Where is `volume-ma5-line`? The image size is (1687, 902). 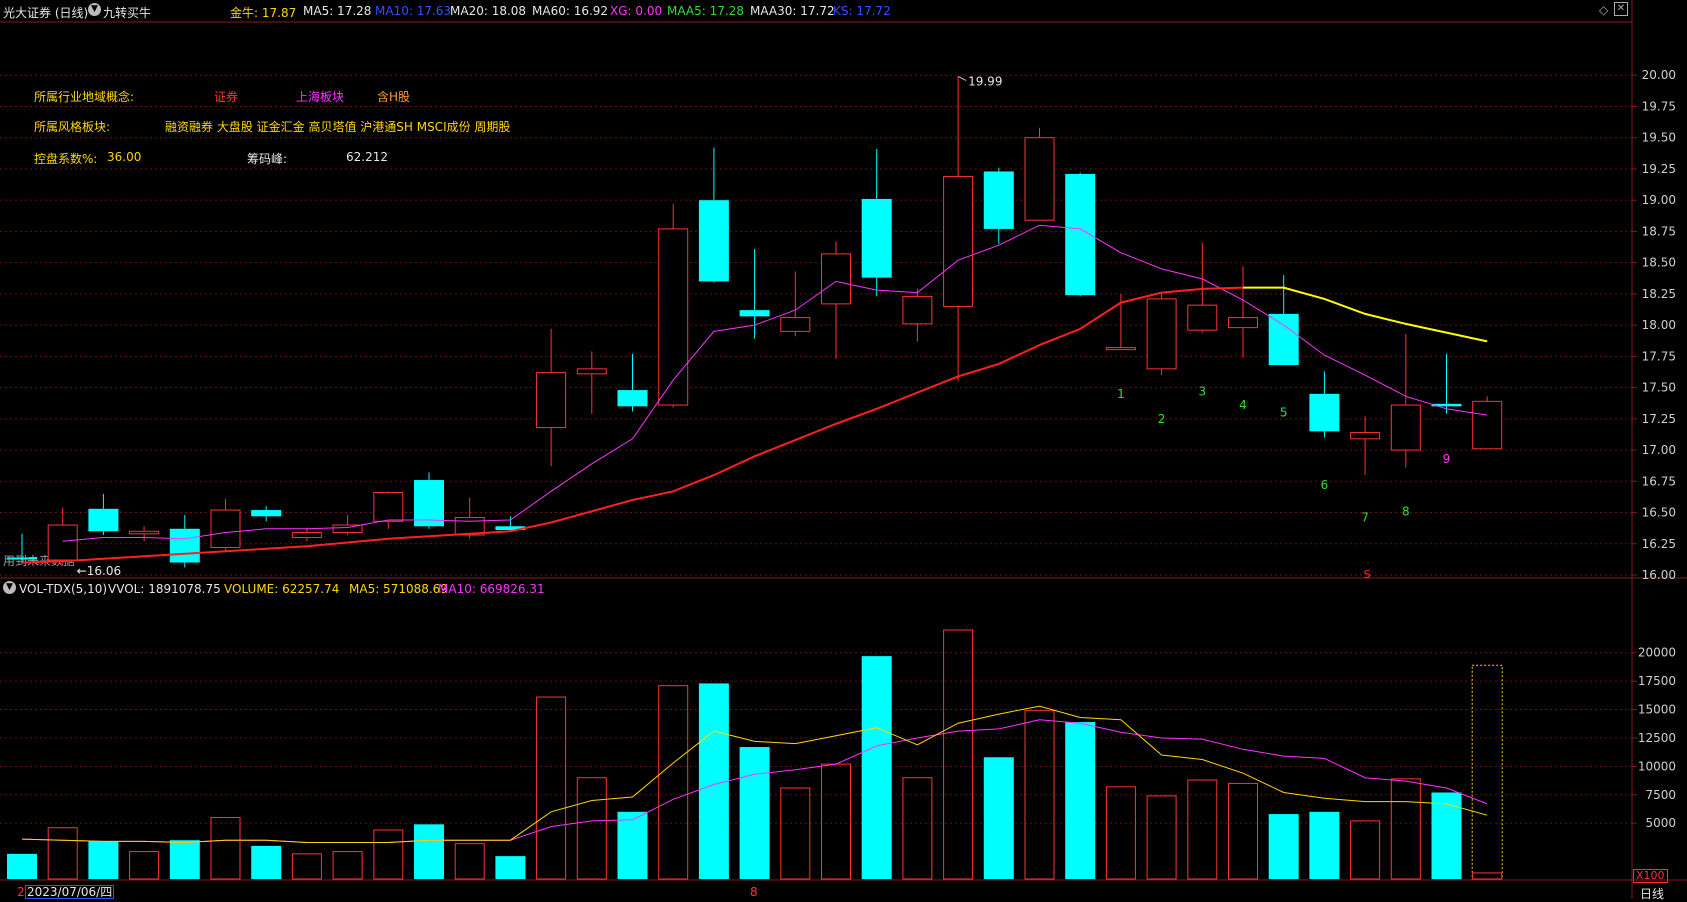 volume-ma5-line is located at coordinates (754, 774).